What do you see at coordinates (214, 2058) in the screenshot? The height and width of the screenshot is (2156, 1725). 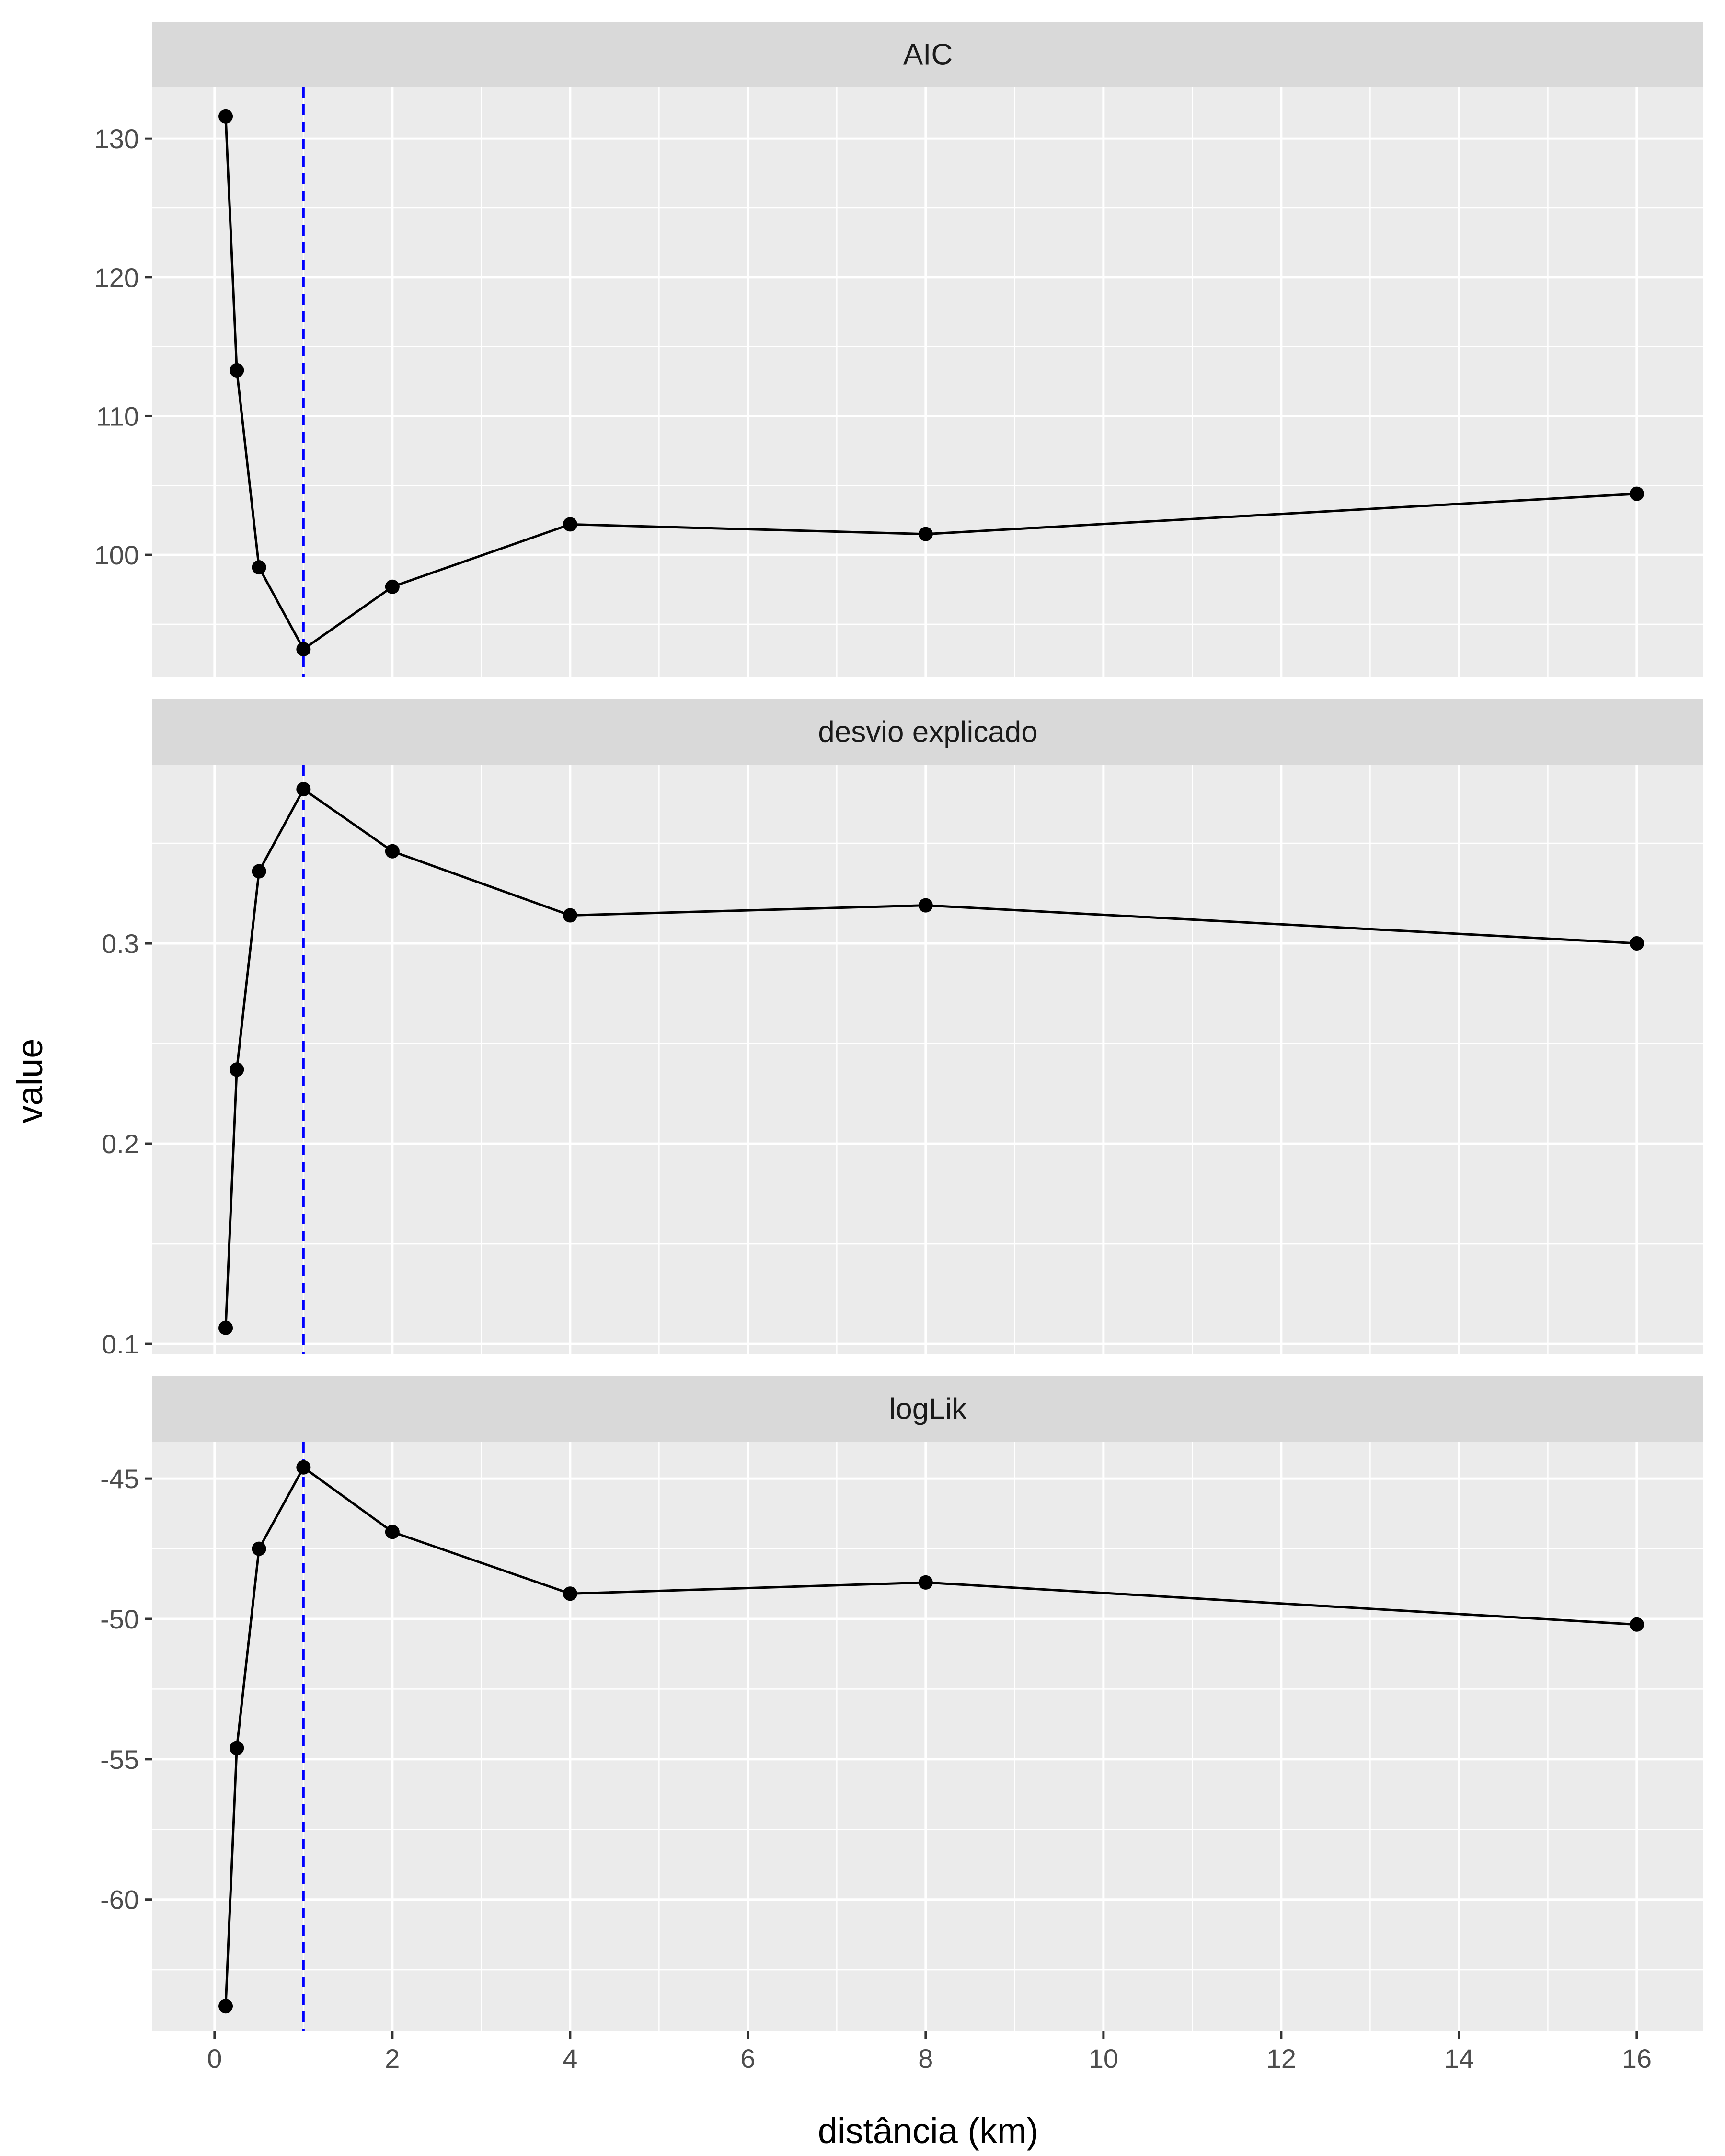 I see `x-tick-label: 0` at bounding box center [214, 2058].